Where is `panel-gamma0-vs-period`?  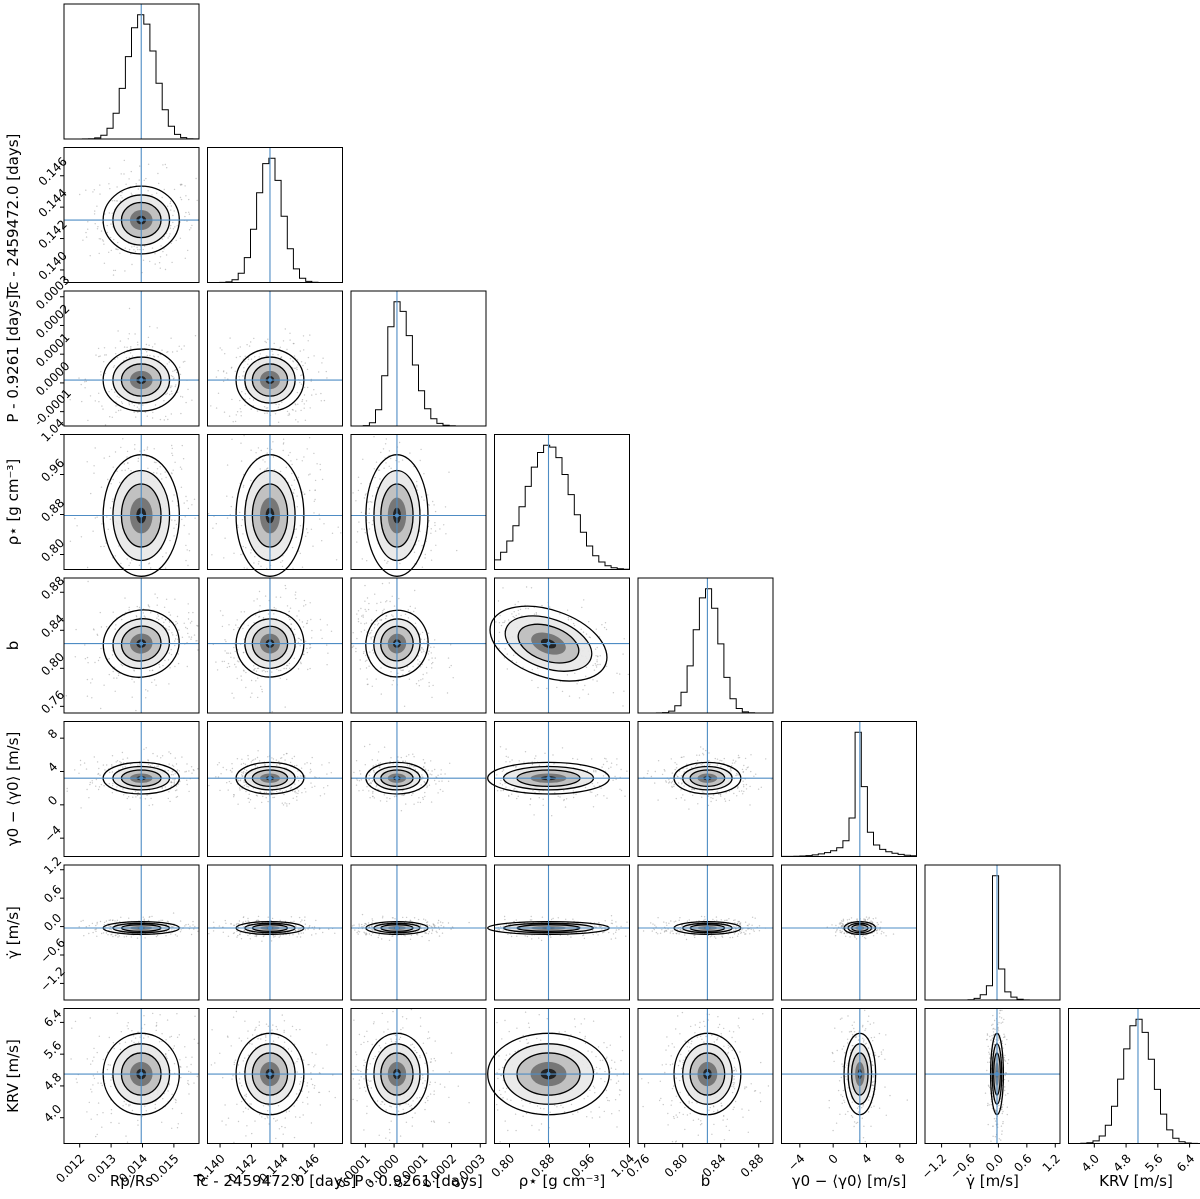
panel-gamma0-vs-period is located at coordinates (418, 789).